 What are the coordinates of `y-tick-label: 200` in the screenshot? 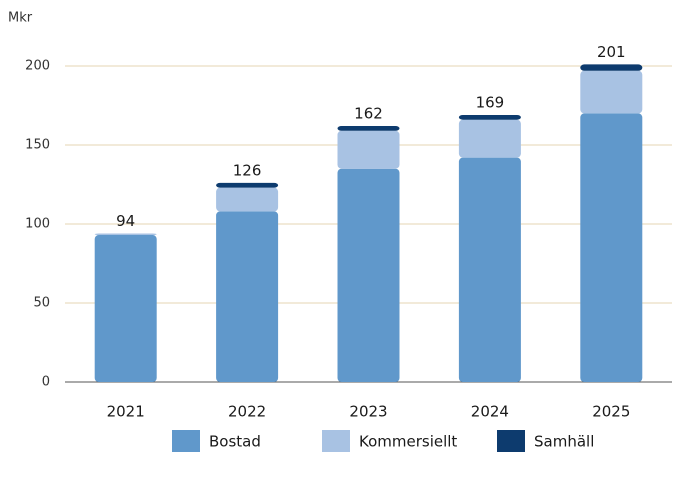 It's located at (37, 66).